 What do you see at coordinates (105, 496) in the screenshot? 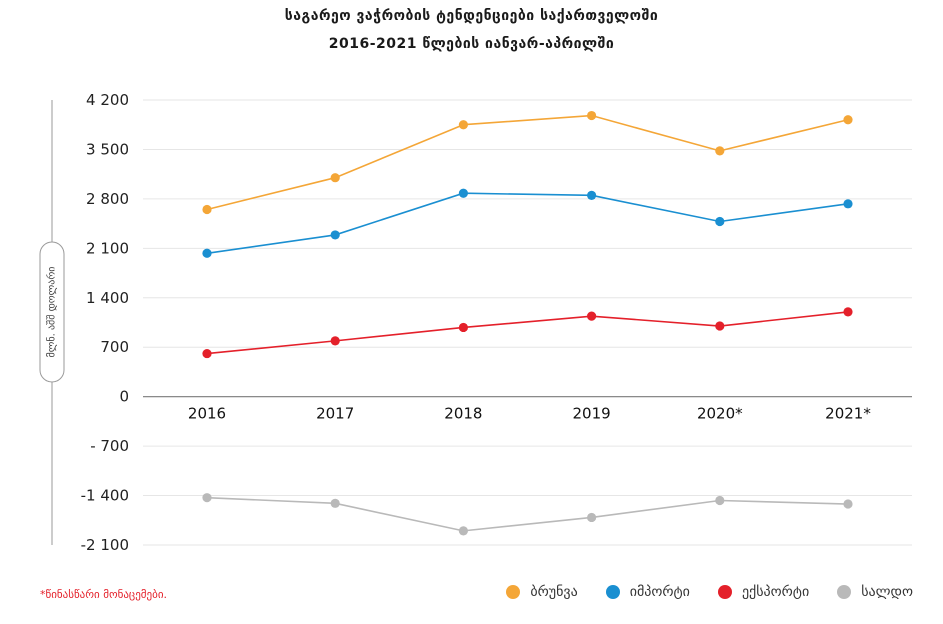
I see `y-tick-label: -1 400` at bounding box center [105, 496].